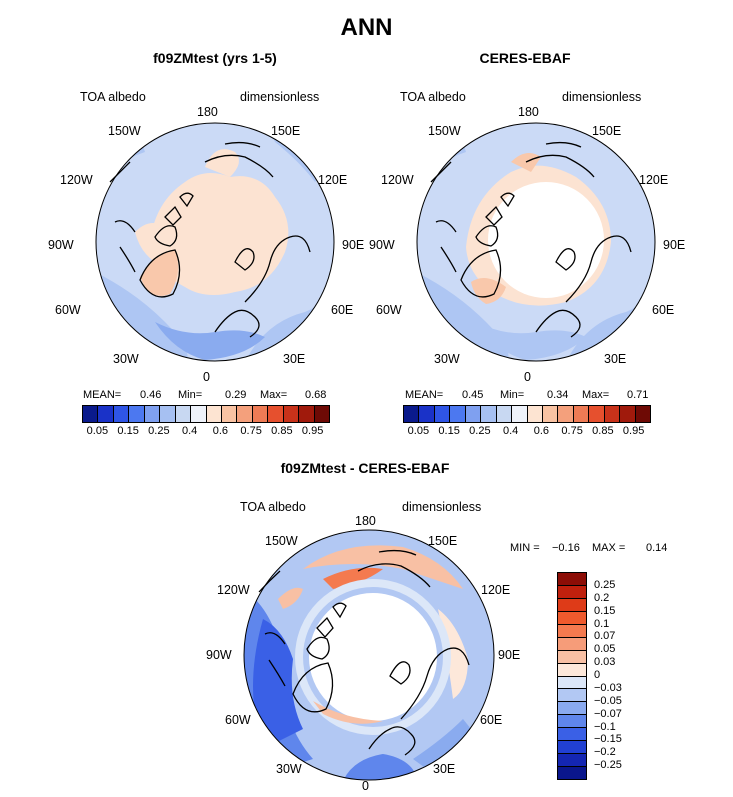  Describe the element at coordinates (602, 623) in the screenshot. I see `colorbar-tick-label: 0.1` at that location.